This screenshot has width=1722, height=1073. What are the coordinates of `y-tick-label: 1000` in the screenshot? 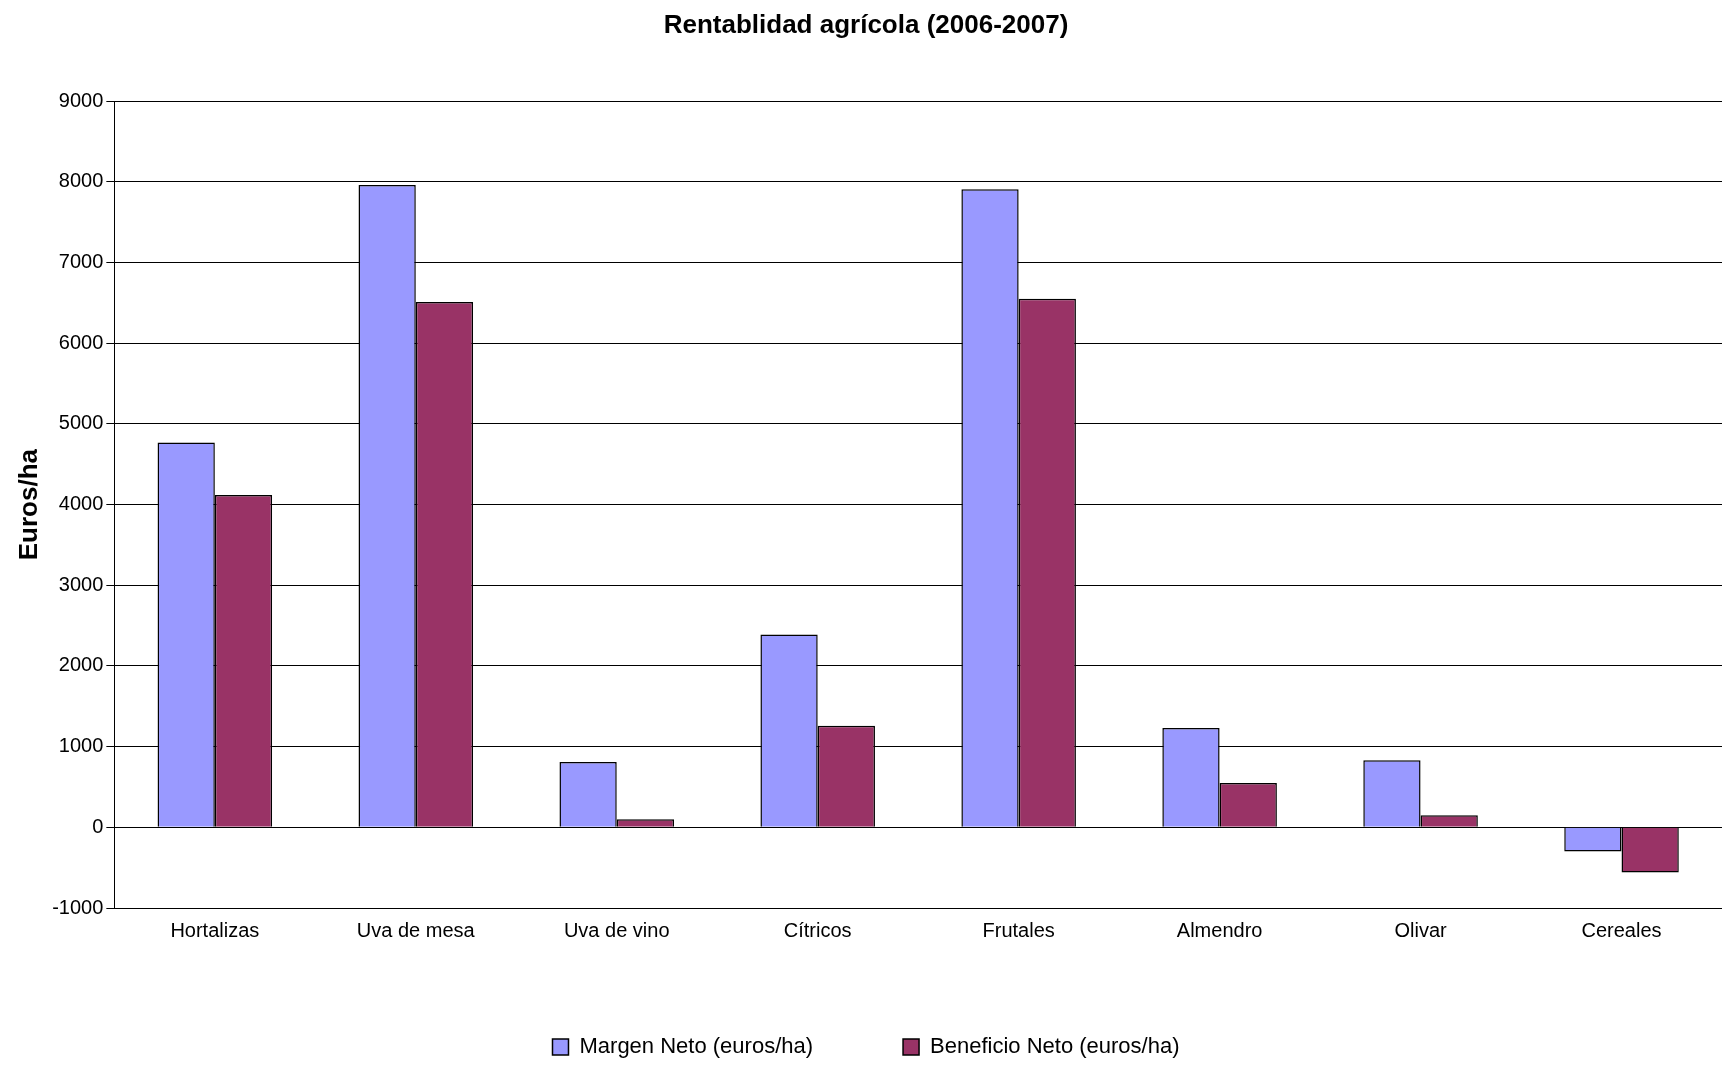 It's located at (81, 745).